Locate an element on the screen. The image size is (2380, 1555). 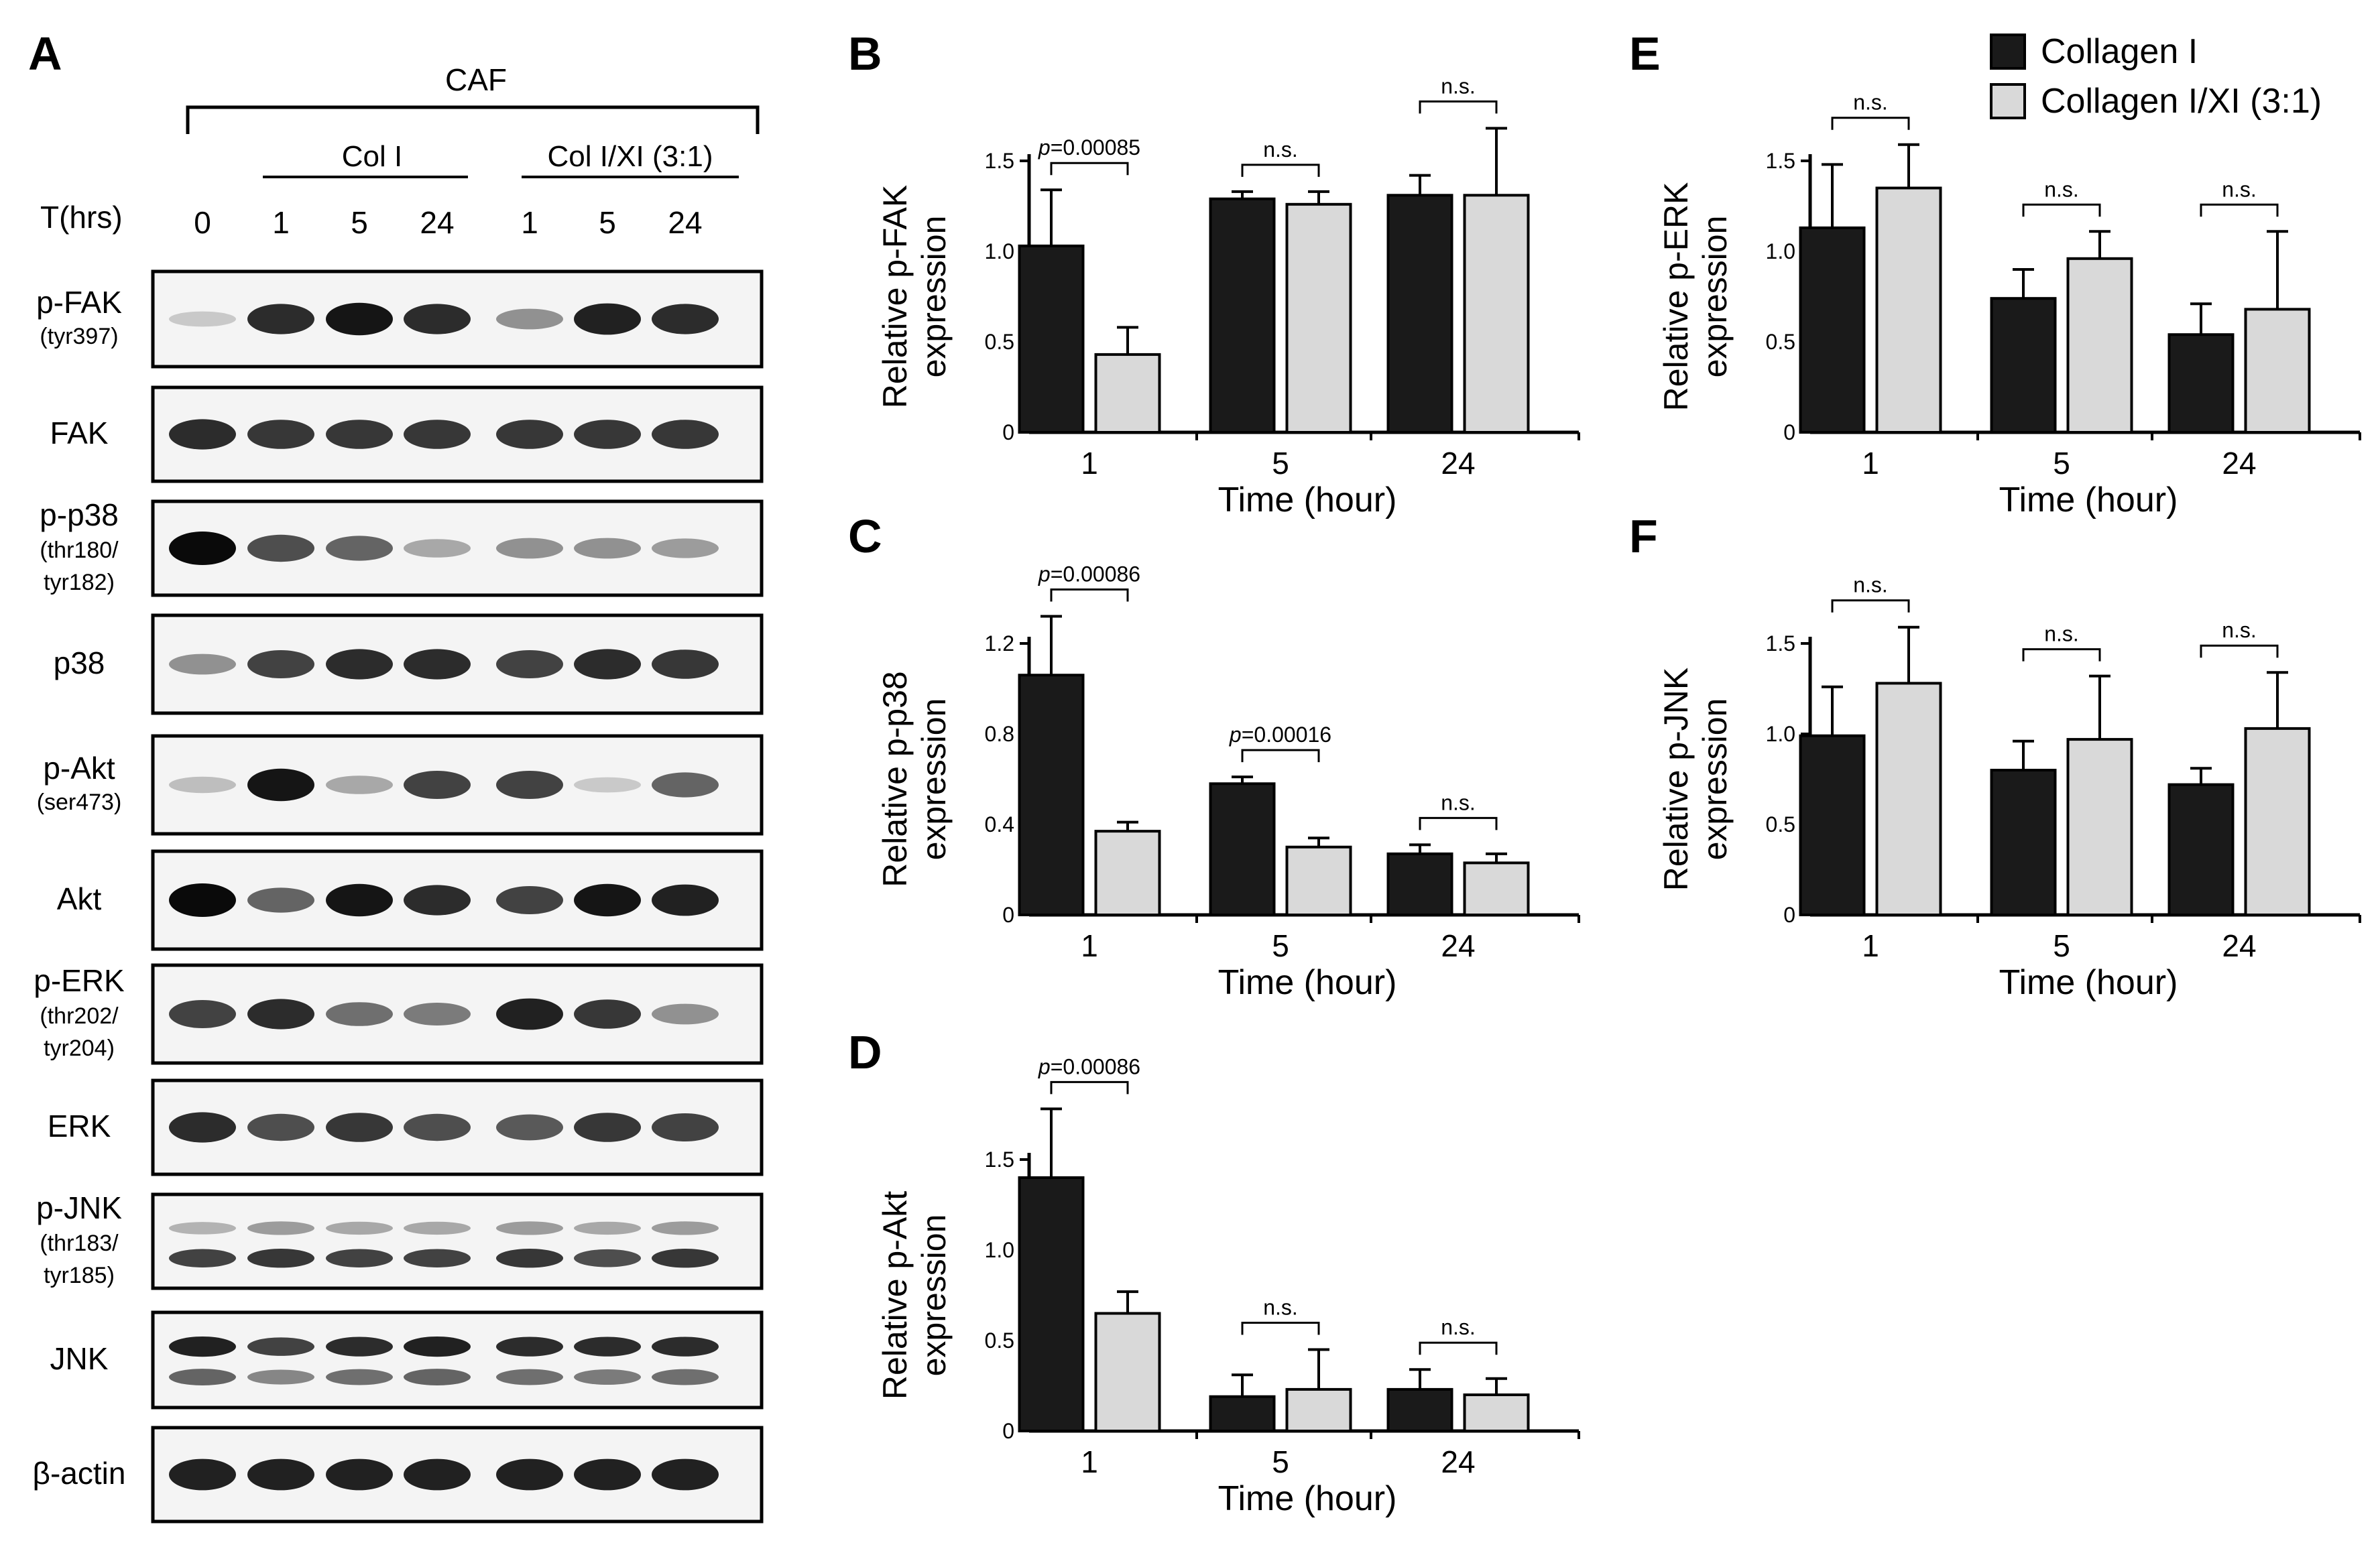
blot-row-label: (thr202/ is located at coordinates (79, 1016).